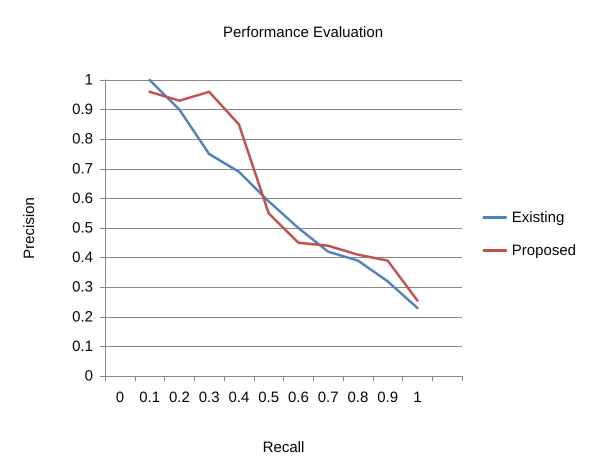 This screenshot has width=594, height=468. I want to click on x-tick-label: 0, so click(120, 397).